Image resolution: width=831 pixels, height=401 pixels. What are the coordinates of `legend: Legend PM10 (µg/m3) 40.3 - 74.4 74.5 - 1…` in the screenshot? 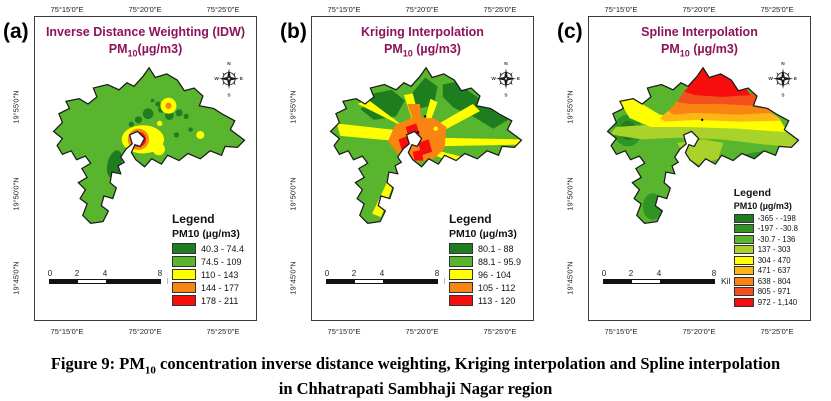 It's located at (207, 260).